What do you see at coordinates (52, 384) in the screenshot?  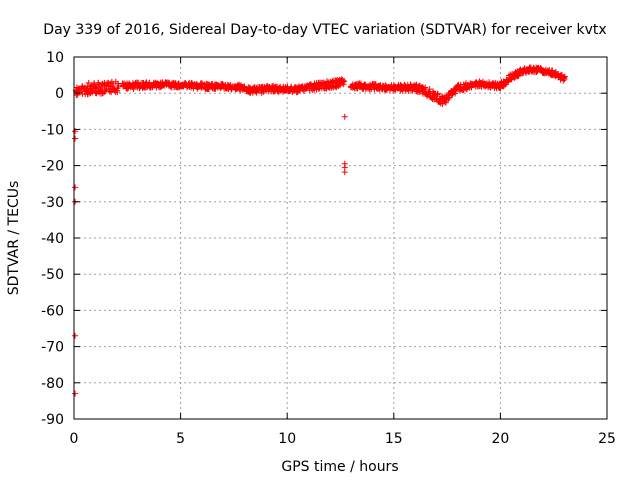 I see `y-tick-label: -80` at bounding box center [52, 384].